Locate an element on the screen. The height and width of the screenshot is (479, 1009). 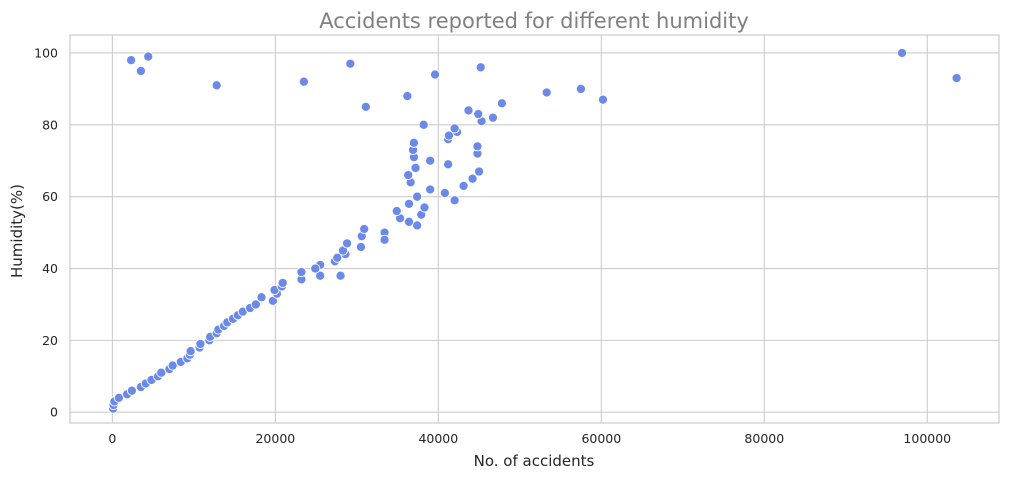
y-tick-label: 0 is located at coordinates (54, 412).